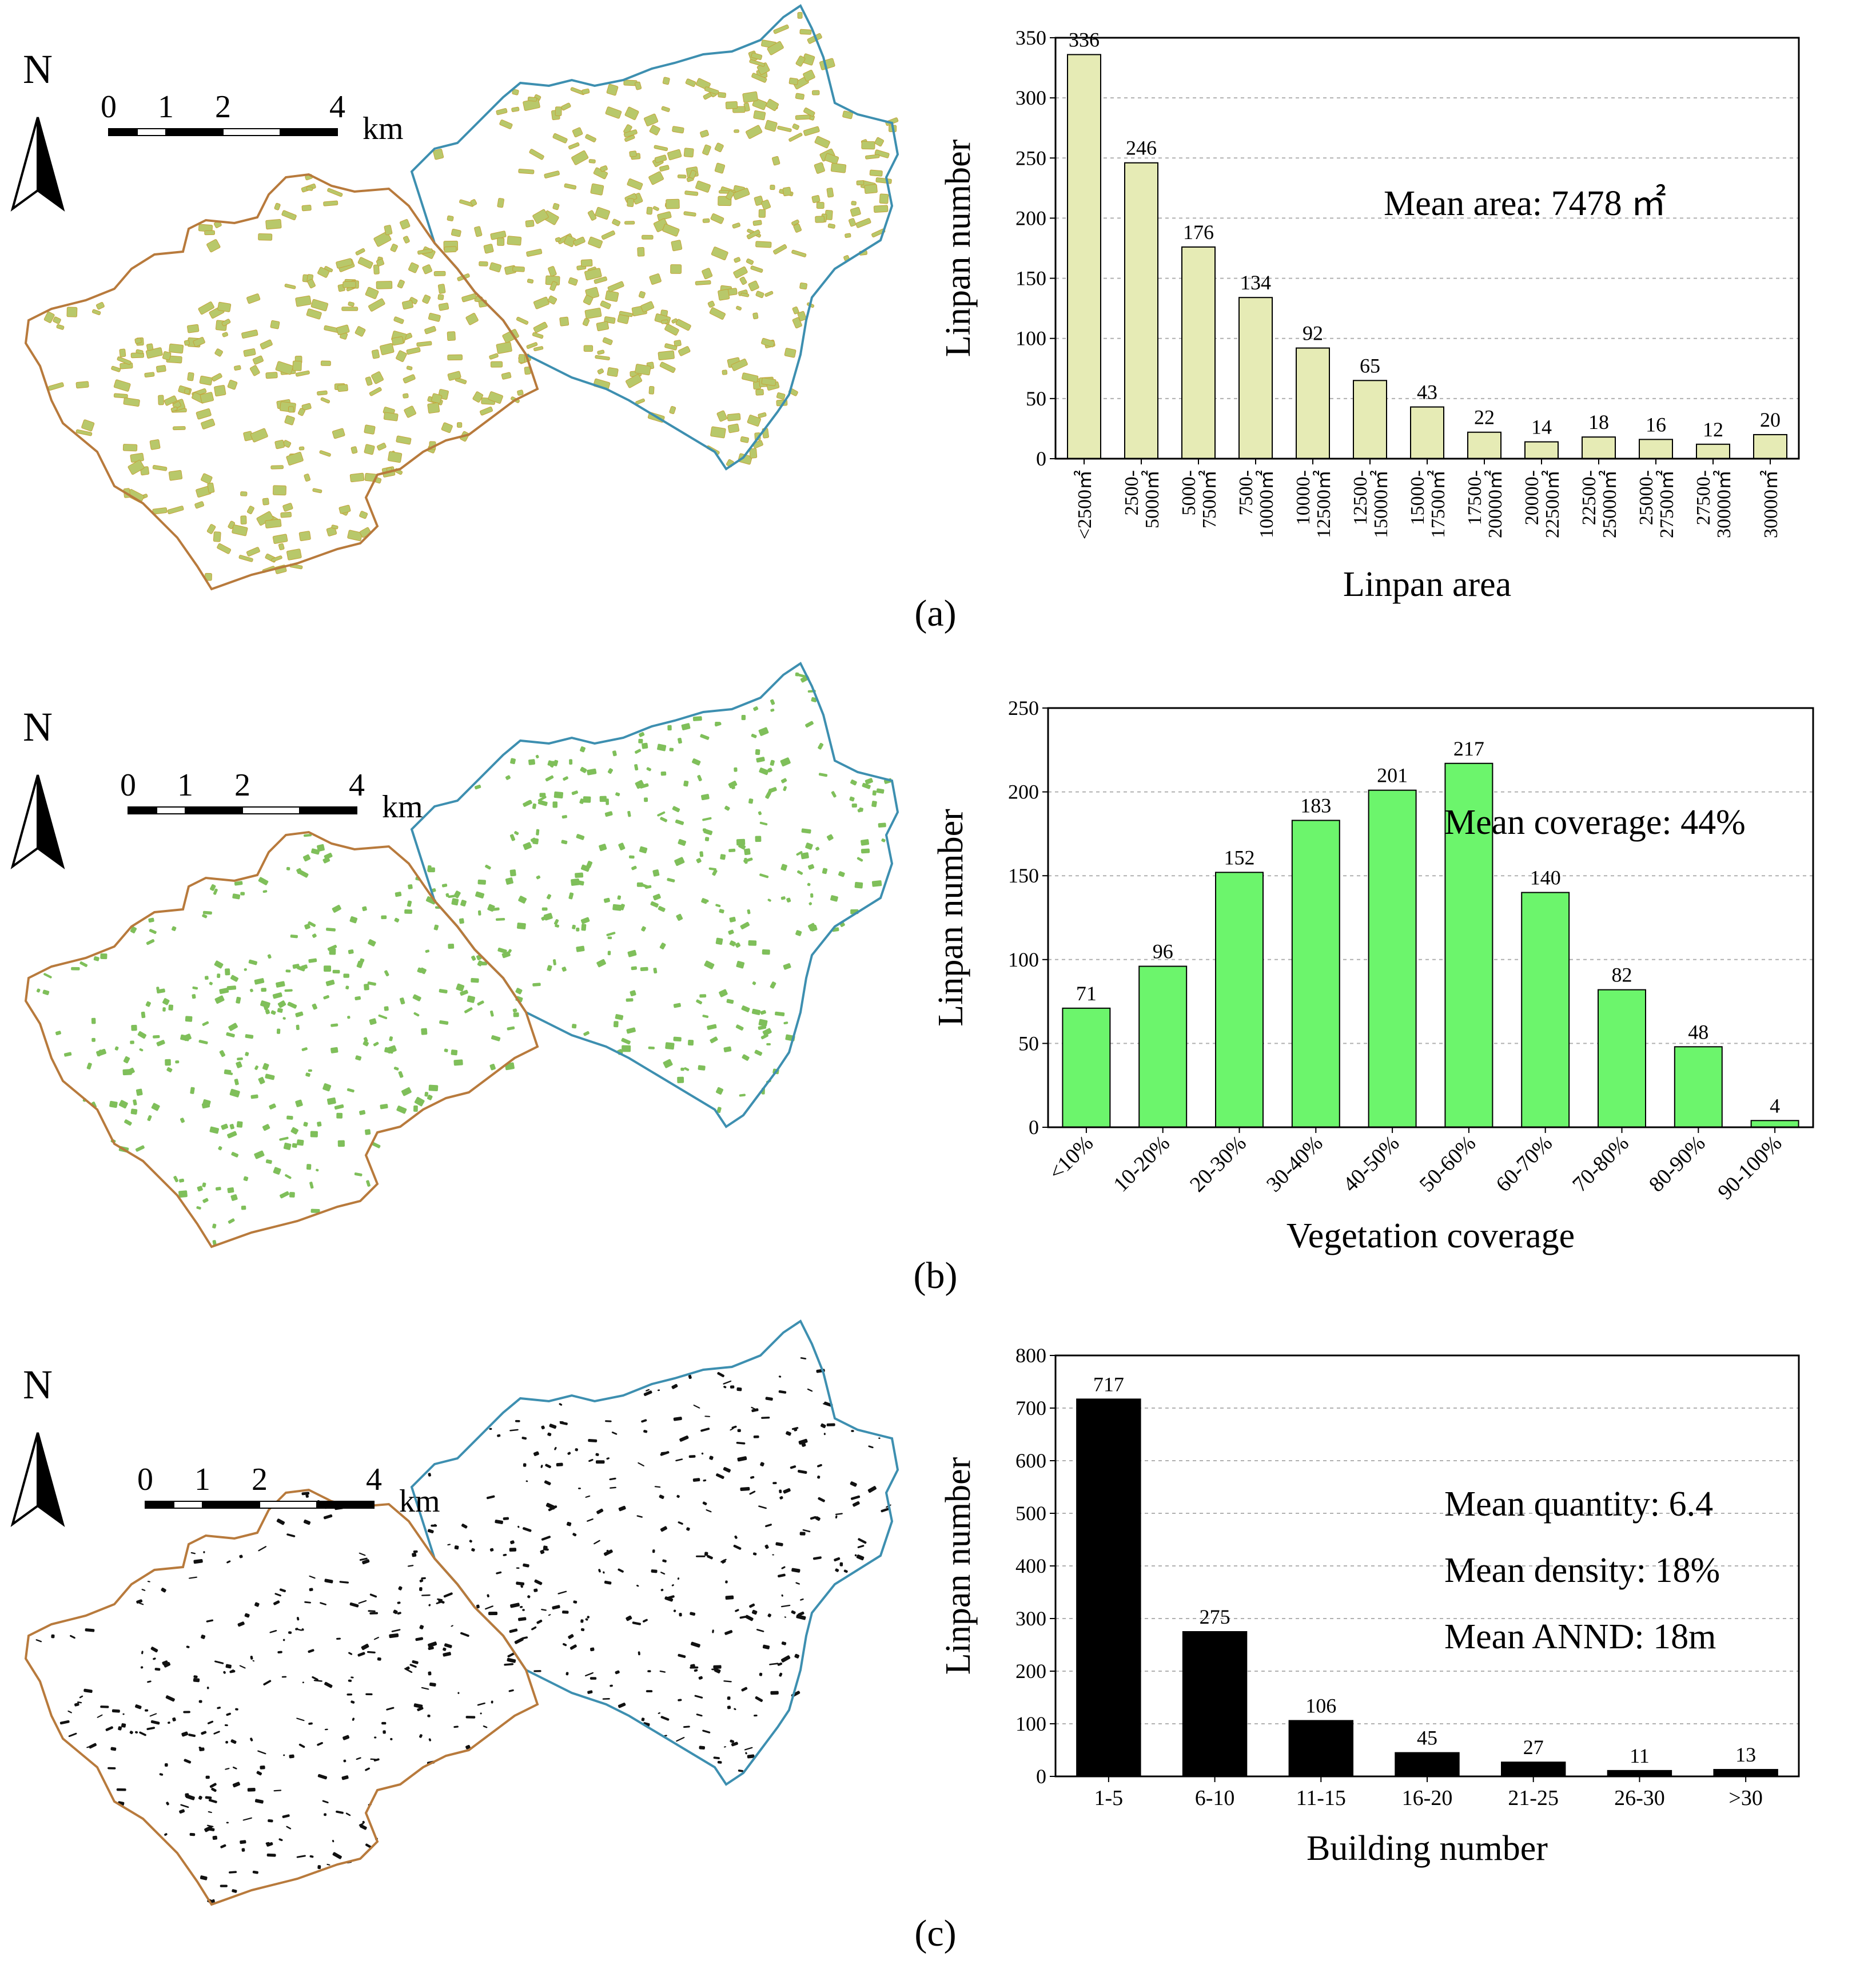 Image resolution: width=1856 pixels, height=1988 pixels. Describe the element at coordinates (1023, 959) in the screenshot. I see `y-tick-label: 100` at that location.